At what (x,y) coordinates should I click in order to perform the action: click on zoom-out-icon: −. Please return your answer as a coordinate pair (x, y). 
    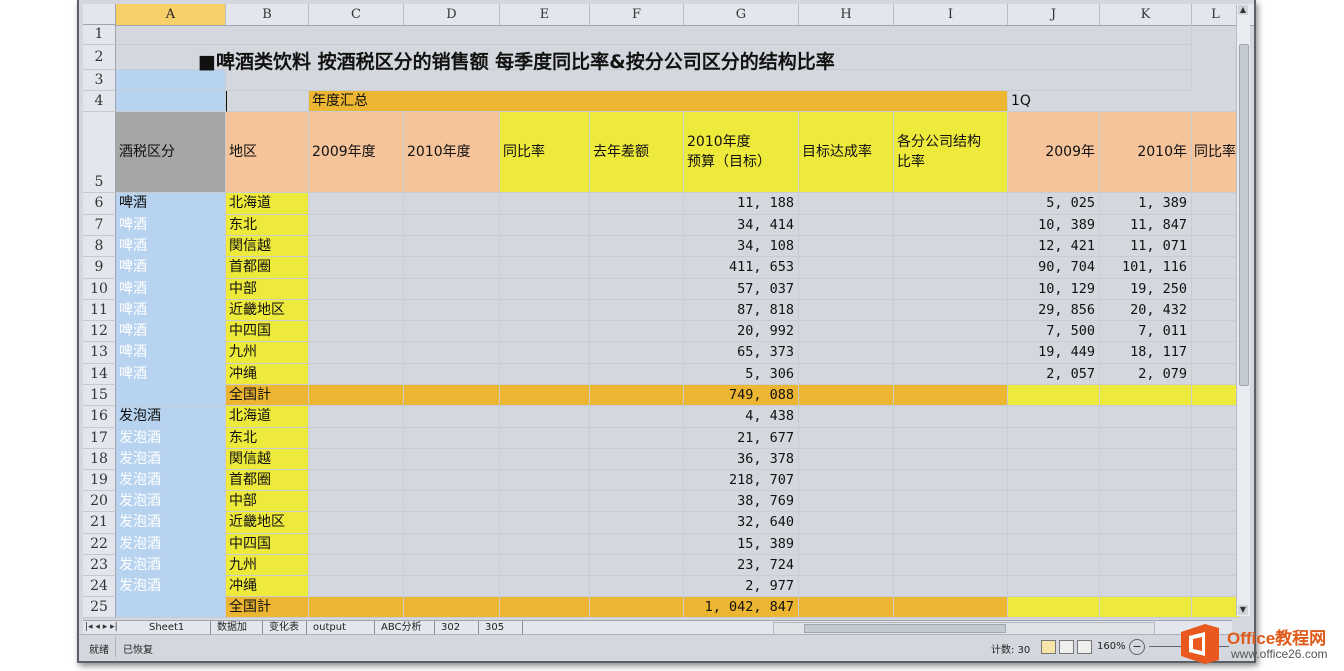
    Looking at the image, I should click on (1137, 647).